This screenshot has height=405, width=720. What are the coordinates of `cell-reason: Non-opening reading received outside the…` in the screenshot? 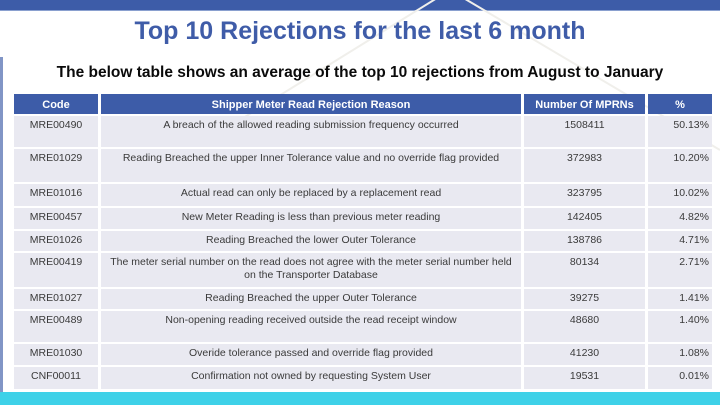 It's located at (311, 326).